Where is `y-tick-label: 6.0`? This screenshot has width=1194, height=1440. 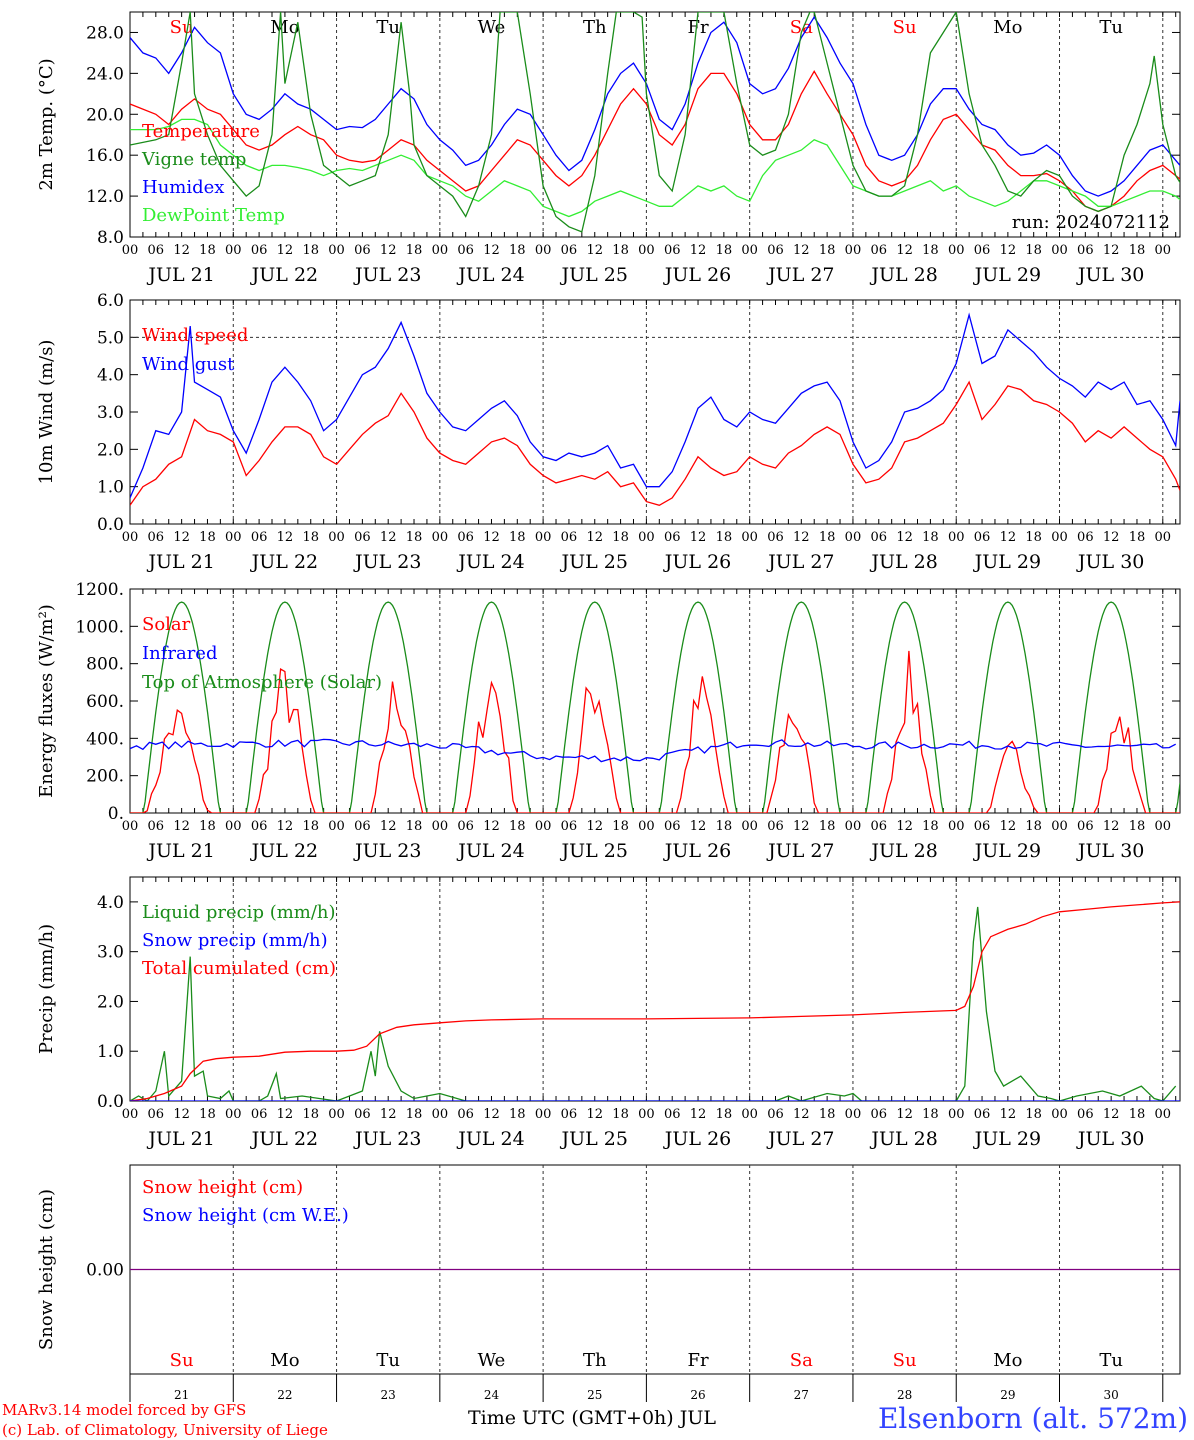
y-tick-label: 6.0 is located at coordinates (110, 301).